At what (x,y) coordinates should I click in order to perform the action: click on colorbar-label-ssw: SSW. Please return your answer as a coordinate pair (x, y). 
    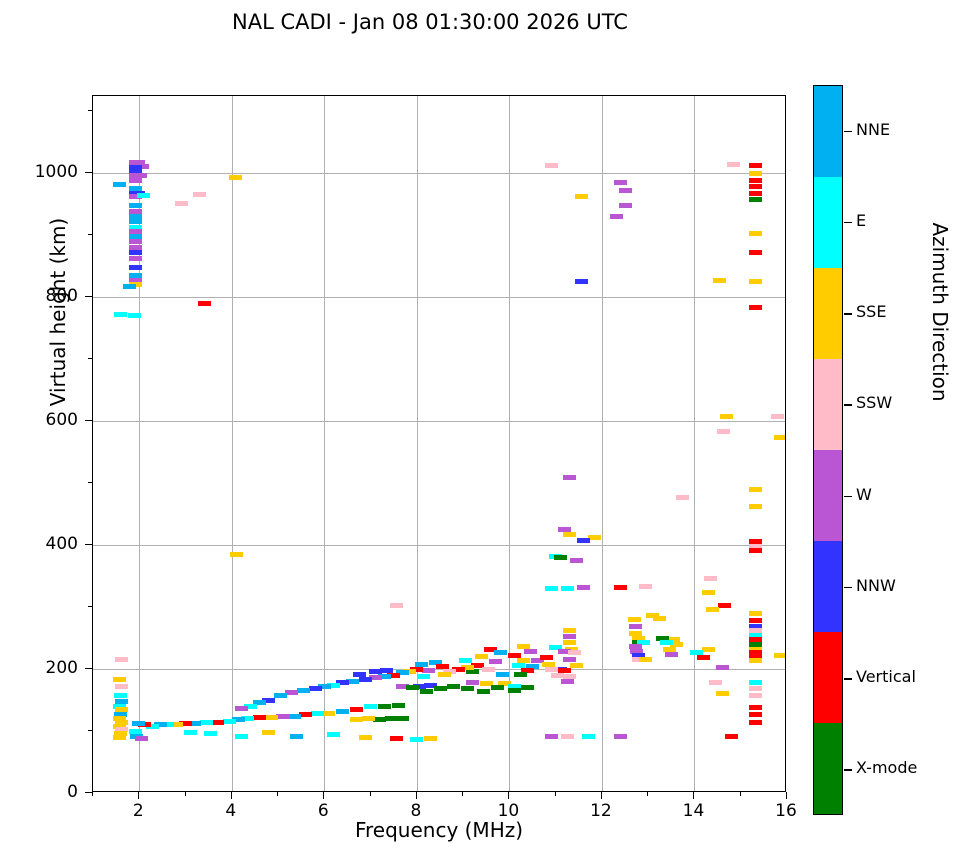
    Looking at the image, I should click on (874, 403).